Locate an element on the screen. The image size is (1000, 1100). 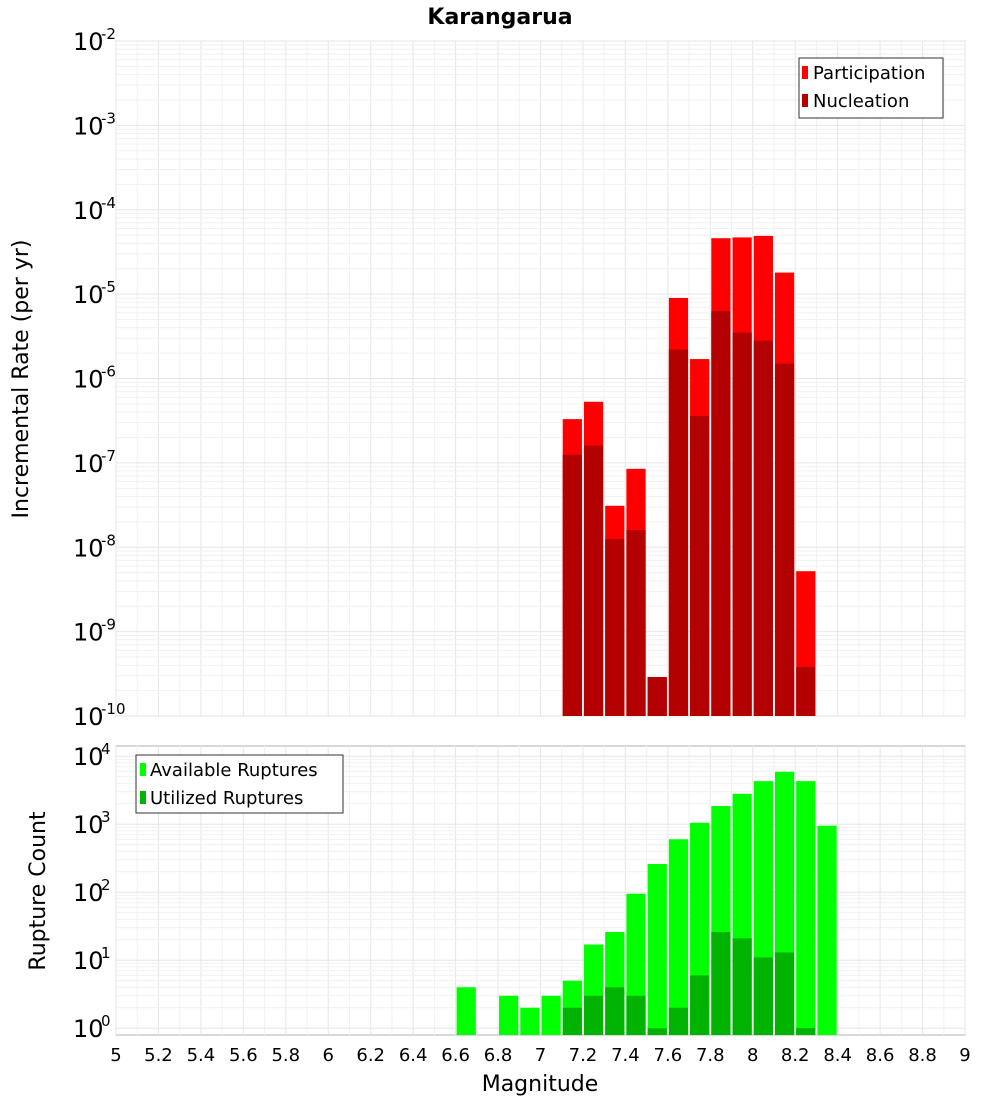
x-tick-label: 5.2 is located at coordinates (158, 1055).